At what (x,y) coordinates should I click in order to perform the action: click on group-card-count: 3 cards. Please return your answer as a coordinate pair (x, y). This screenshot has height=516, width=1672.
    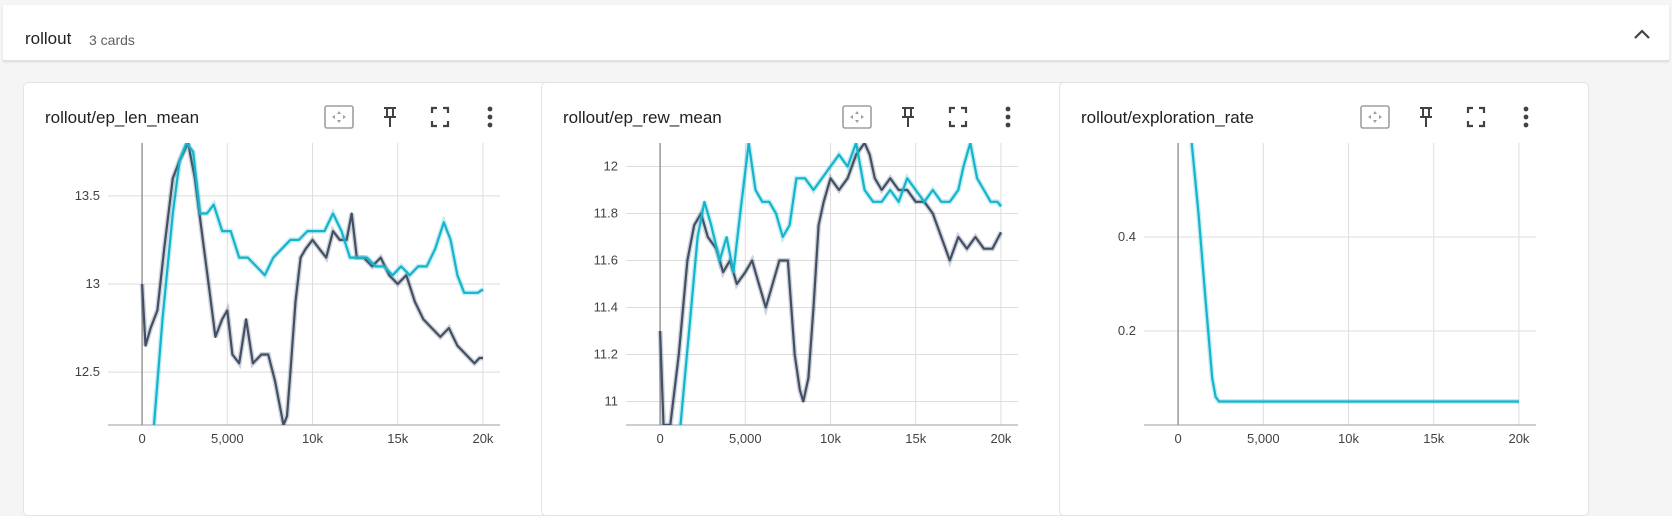
    Looking at the image, I should click on (112, 40).